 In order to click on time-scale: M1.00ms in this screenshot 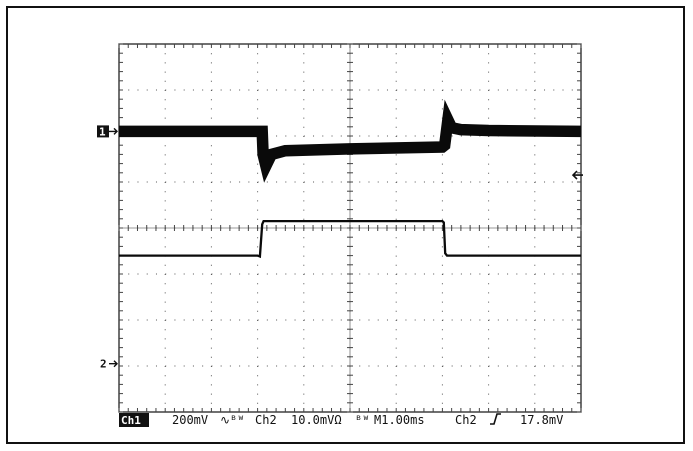, I will do `click(399, 420)`.